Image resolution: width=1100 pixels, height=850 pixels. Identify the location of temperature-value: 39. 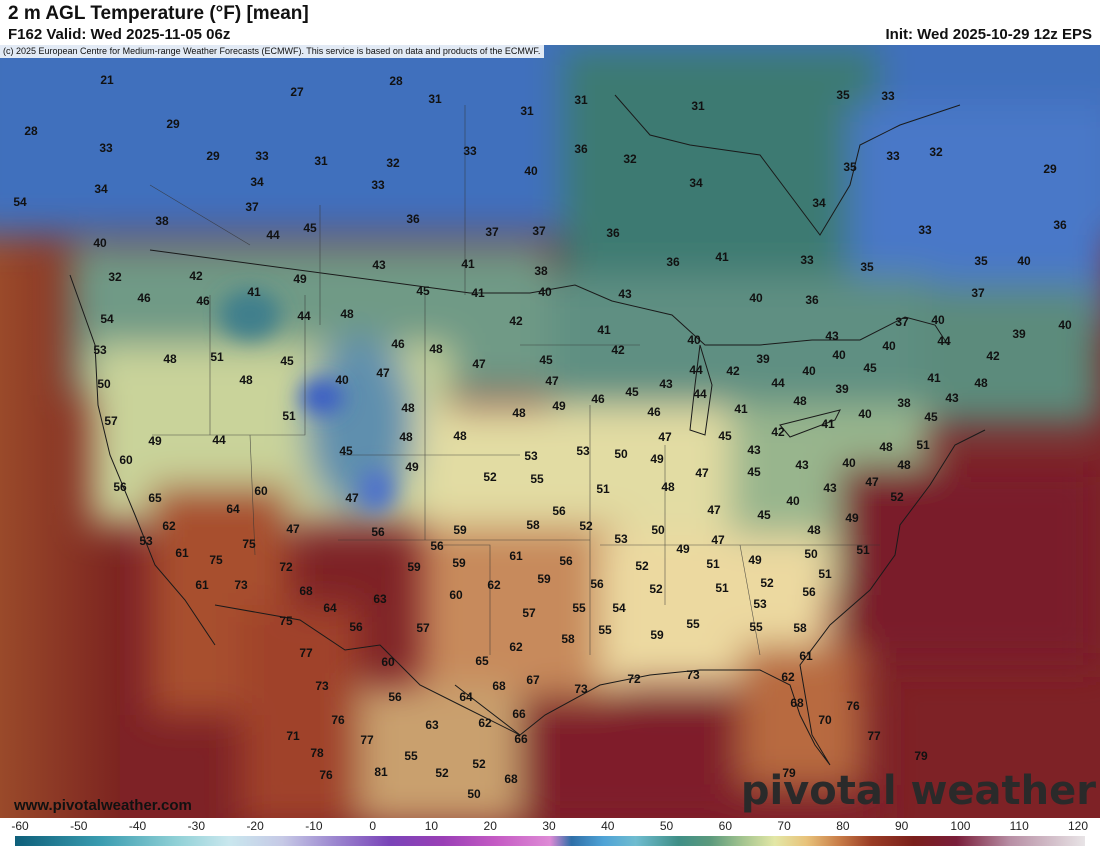
(1019, 334).